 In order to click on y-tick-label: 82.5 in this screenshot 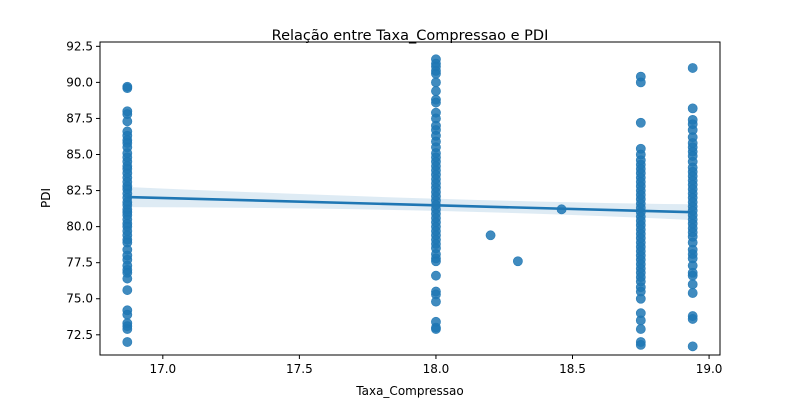, I will do `click(79, 191)`.